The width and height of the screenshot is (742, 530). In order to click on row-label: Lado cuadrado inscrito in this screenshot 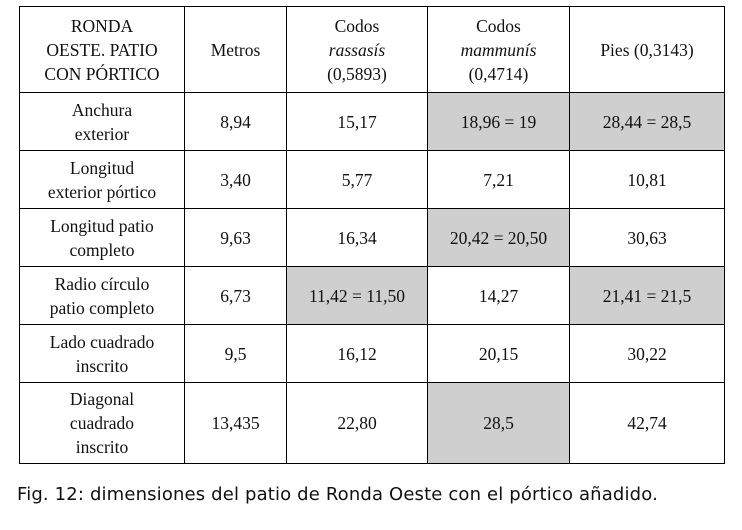, I will do `click(102, 353)`.